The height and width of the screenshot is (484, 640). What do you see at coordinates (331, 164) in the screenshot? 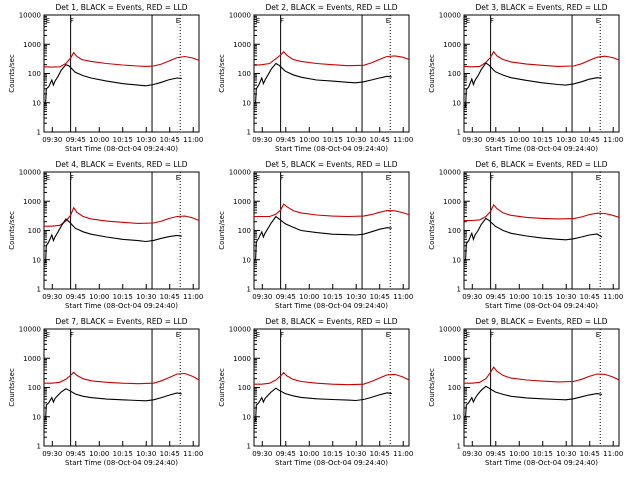
I see `panel-title: Det 5, BLACK = Events, RED = LLD` at bounding box center [331, 164].